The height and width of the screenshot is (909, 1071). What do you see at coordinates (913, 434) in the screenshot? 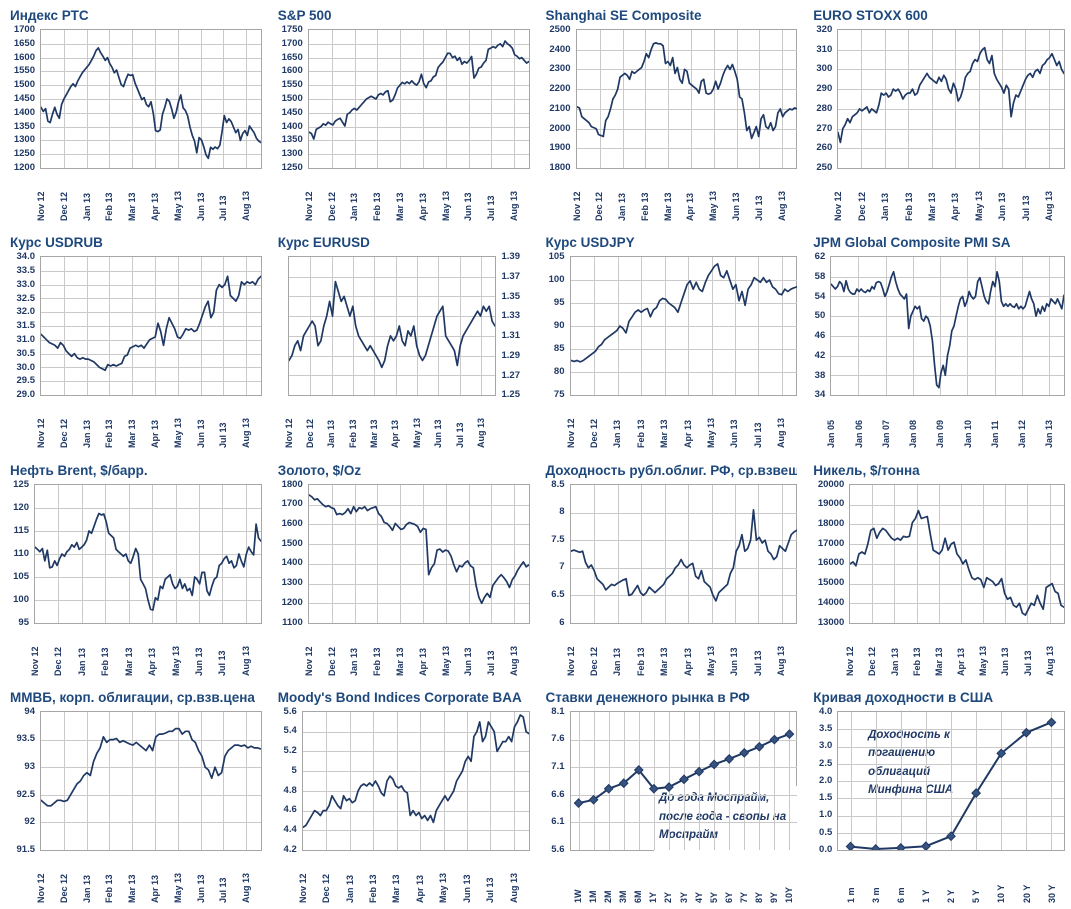
I see `x-axis-tick-label: Jan 08` at bounding box center [913, 434].